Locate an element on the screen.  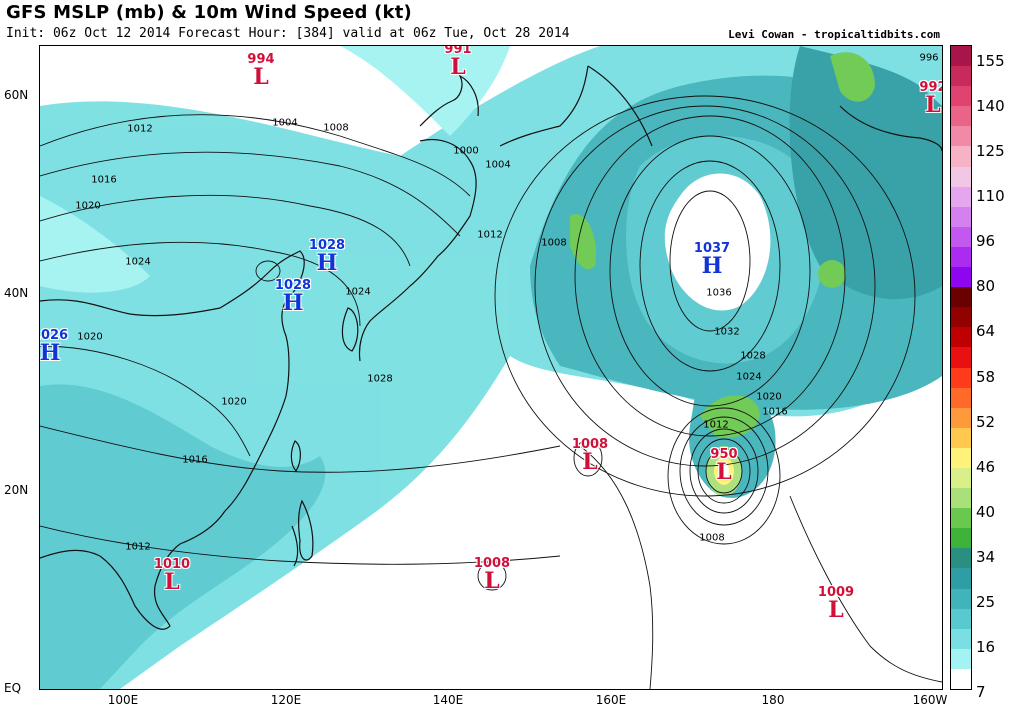
lon-label-160e: 160E is located at coordinates (611, 700).